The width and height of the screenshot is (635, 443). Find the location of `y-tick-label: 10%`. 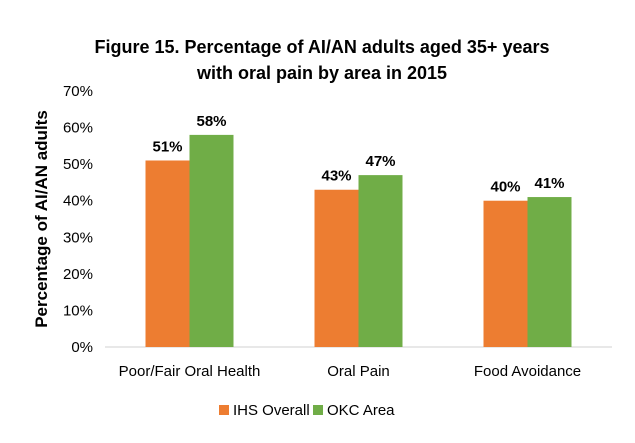

y-tick-label: 10% is located at coordinates (78, 310).